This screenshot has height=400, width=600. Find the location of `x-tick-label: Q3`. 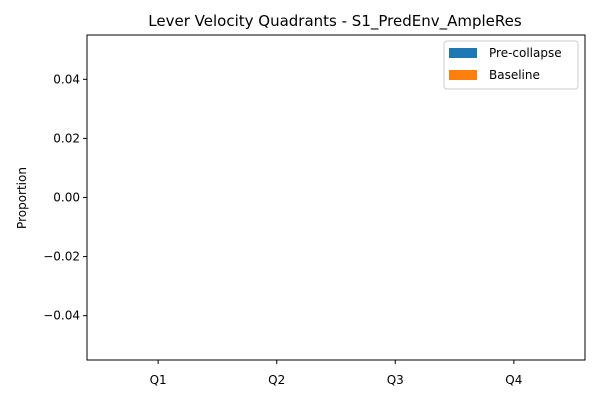

x-tick-label: Q3 is located at coordinates (395, 380).